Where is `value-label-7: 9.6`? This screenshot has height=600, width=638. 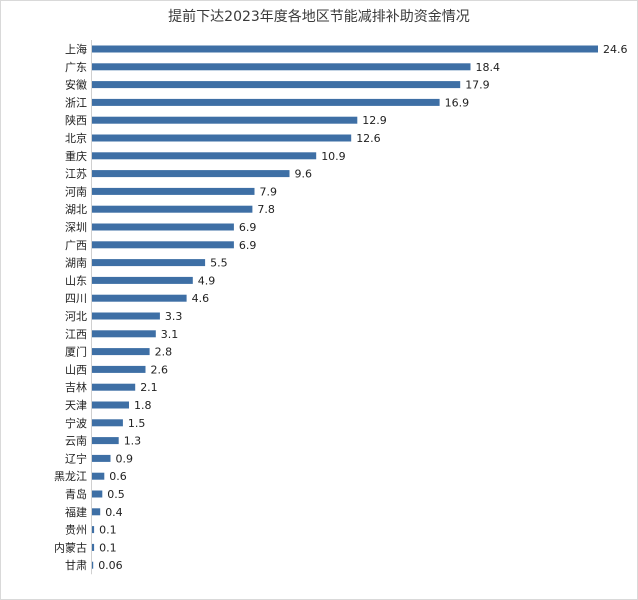 value-label-7: 9.6 is located at coordinates (304, 174).